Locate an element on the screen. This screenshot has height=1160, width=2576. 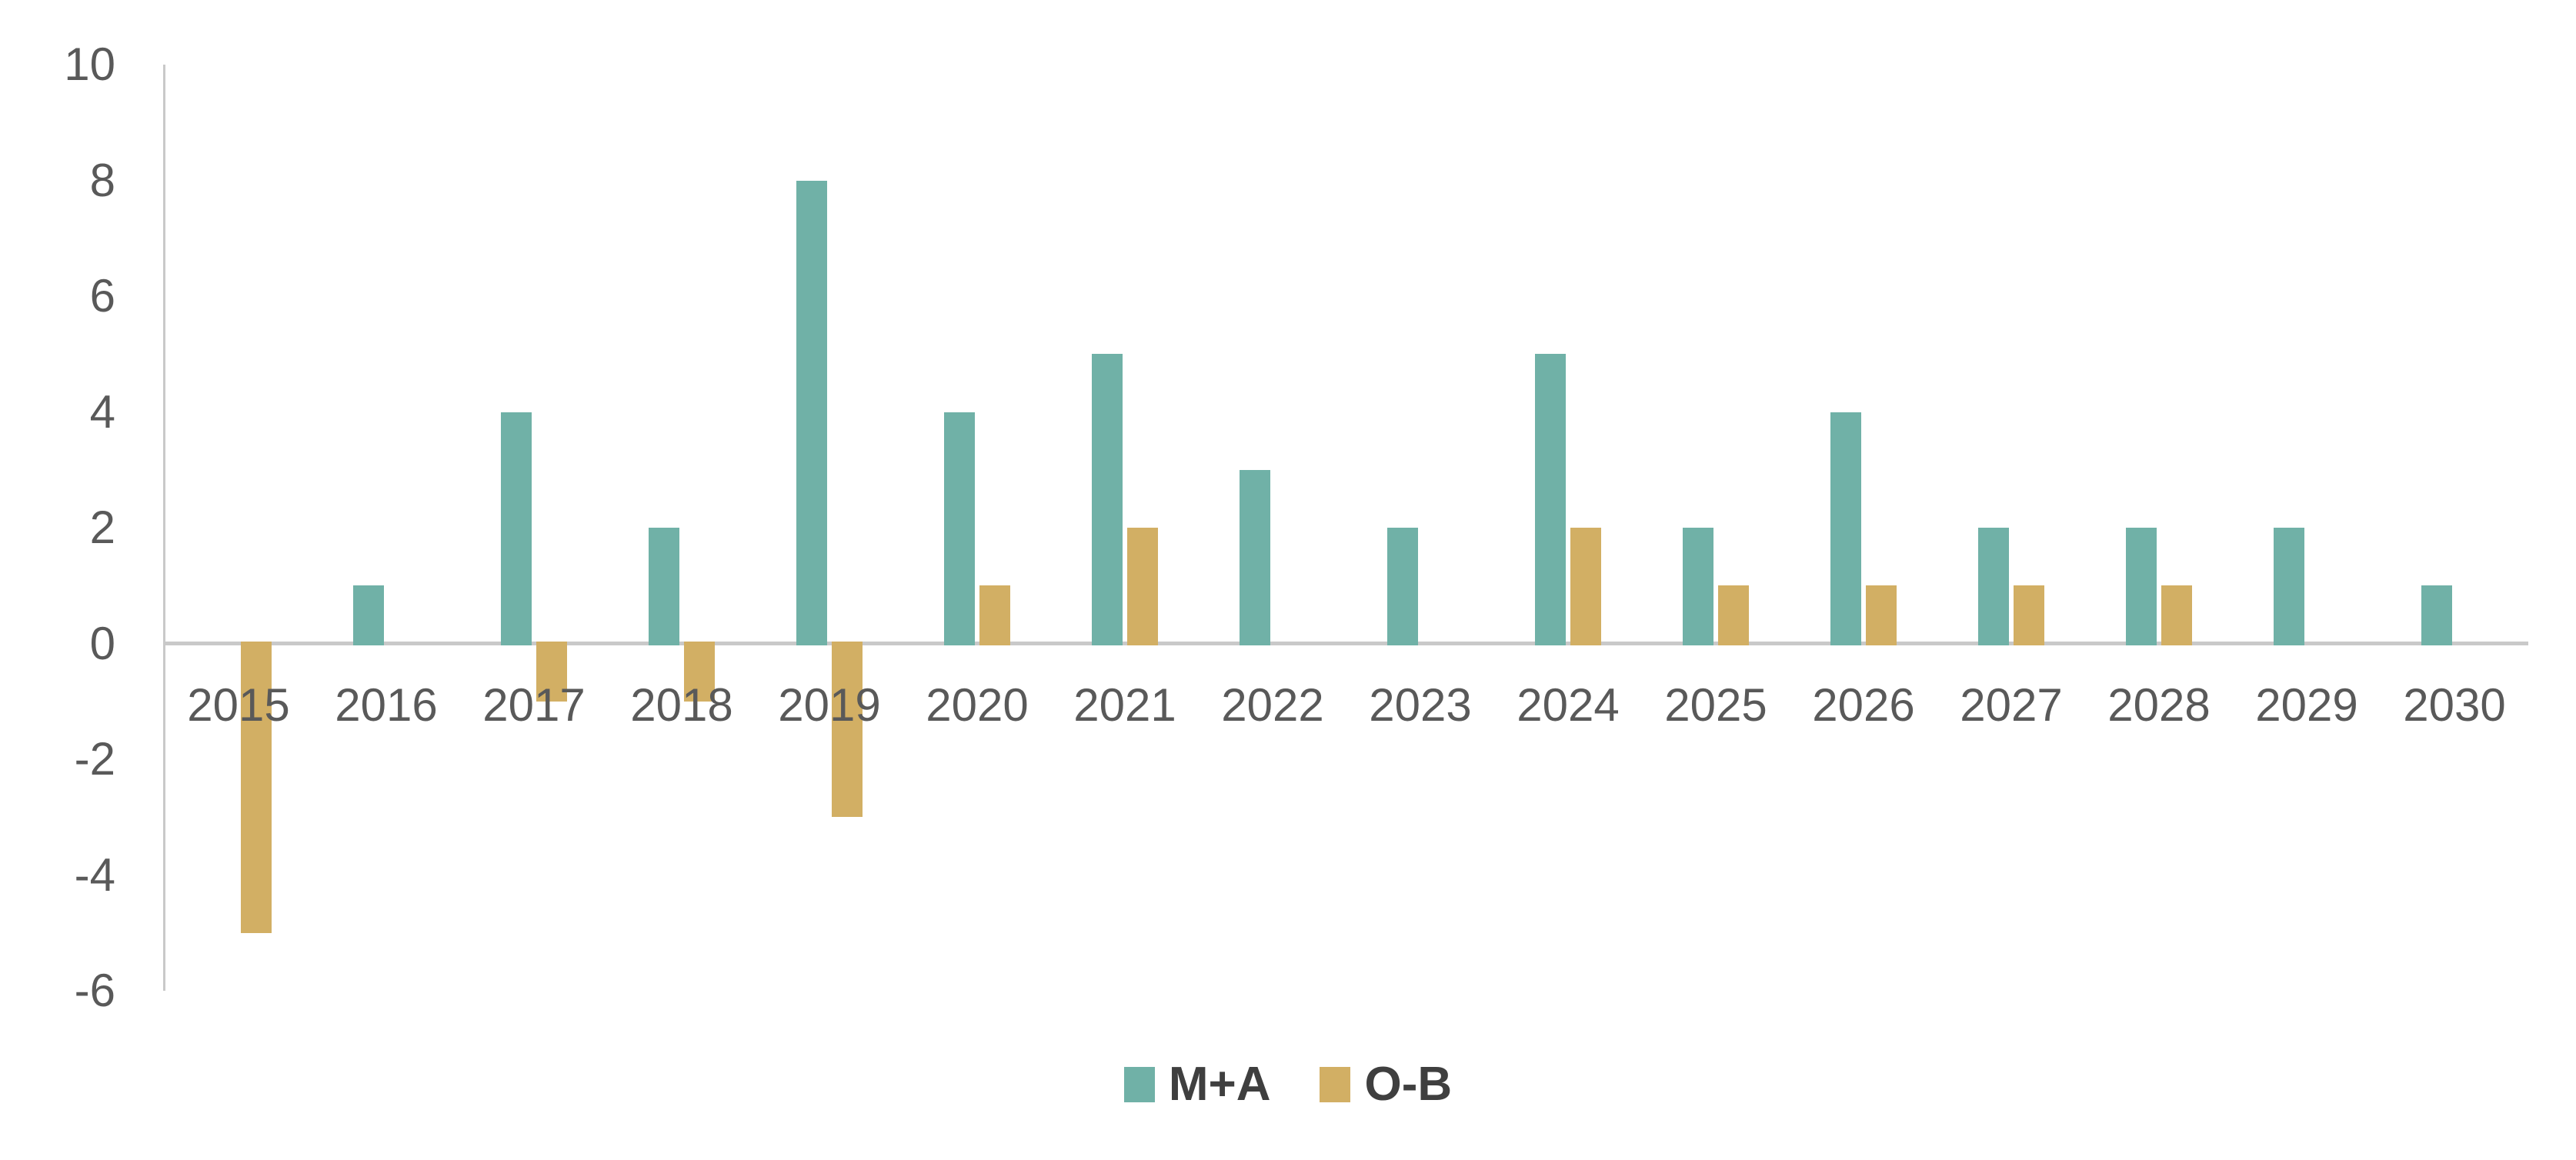
x-tick-label-2019: 2019 is located at coordinates (830, 705).